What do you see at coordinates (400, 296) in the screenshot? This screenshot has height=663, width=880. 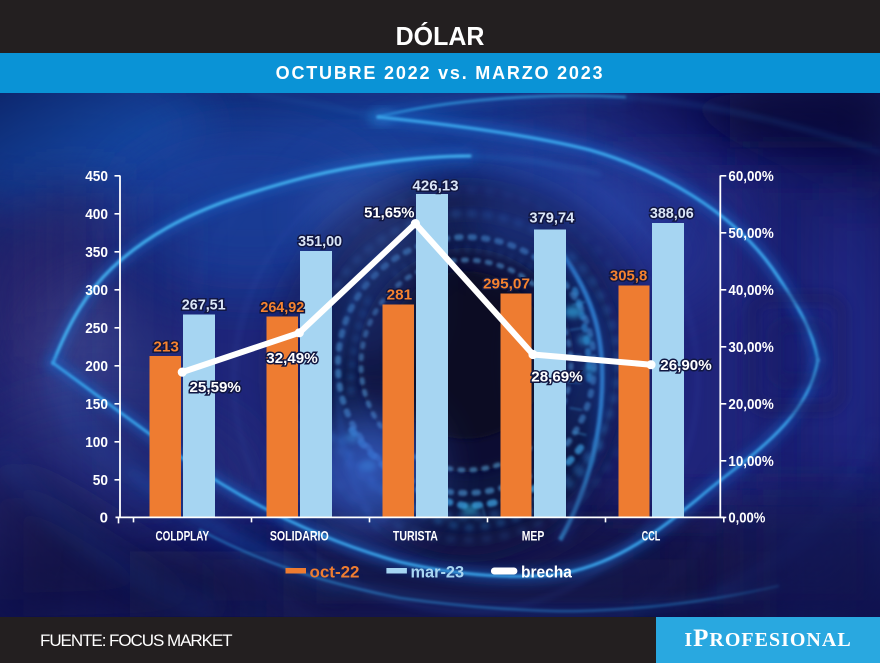 I see `svg-text: 281` at bounding box center [400, 296].